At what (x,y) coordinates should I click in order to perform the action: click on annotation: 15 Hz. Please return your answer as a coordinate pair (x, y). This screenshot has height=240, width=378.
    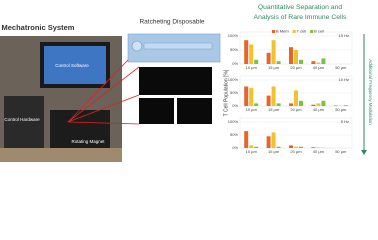
    Looking at the image, I should click on (344, 35).